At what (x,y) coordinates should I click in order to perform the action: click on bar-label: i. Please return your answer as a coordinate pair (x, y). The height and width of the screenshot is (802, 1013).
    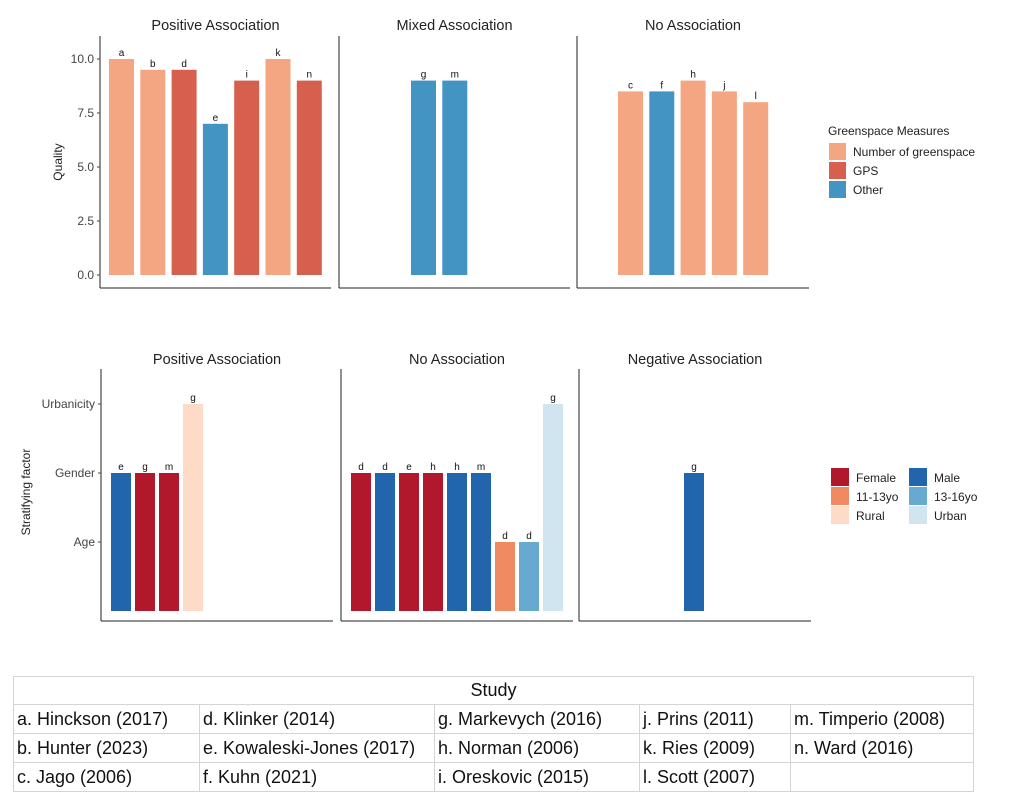
    Looking at the image, I should click on (247, 75).